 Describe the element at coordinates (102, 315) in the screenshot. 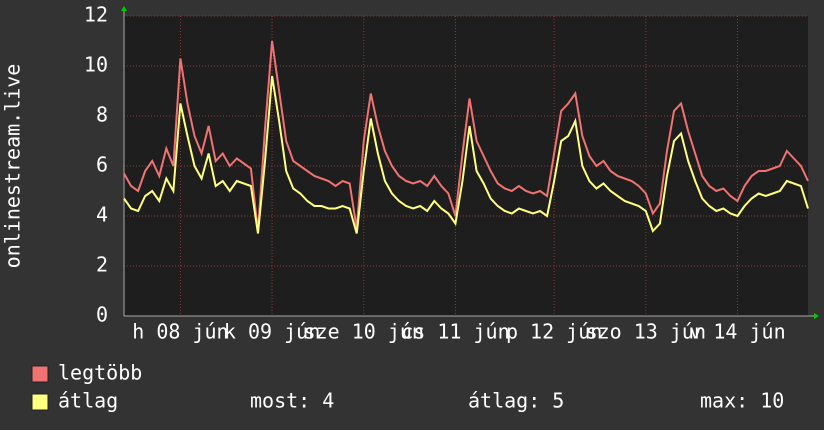

I see `y-tick-label: 0` at that location.